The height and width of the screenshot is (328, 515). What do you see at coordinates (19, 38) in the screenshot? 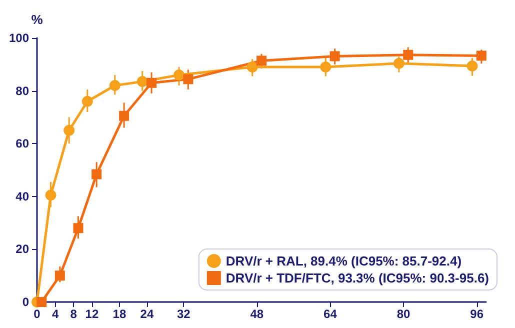
I see `y-tick-label: 100` at bounding box center [19, 38].